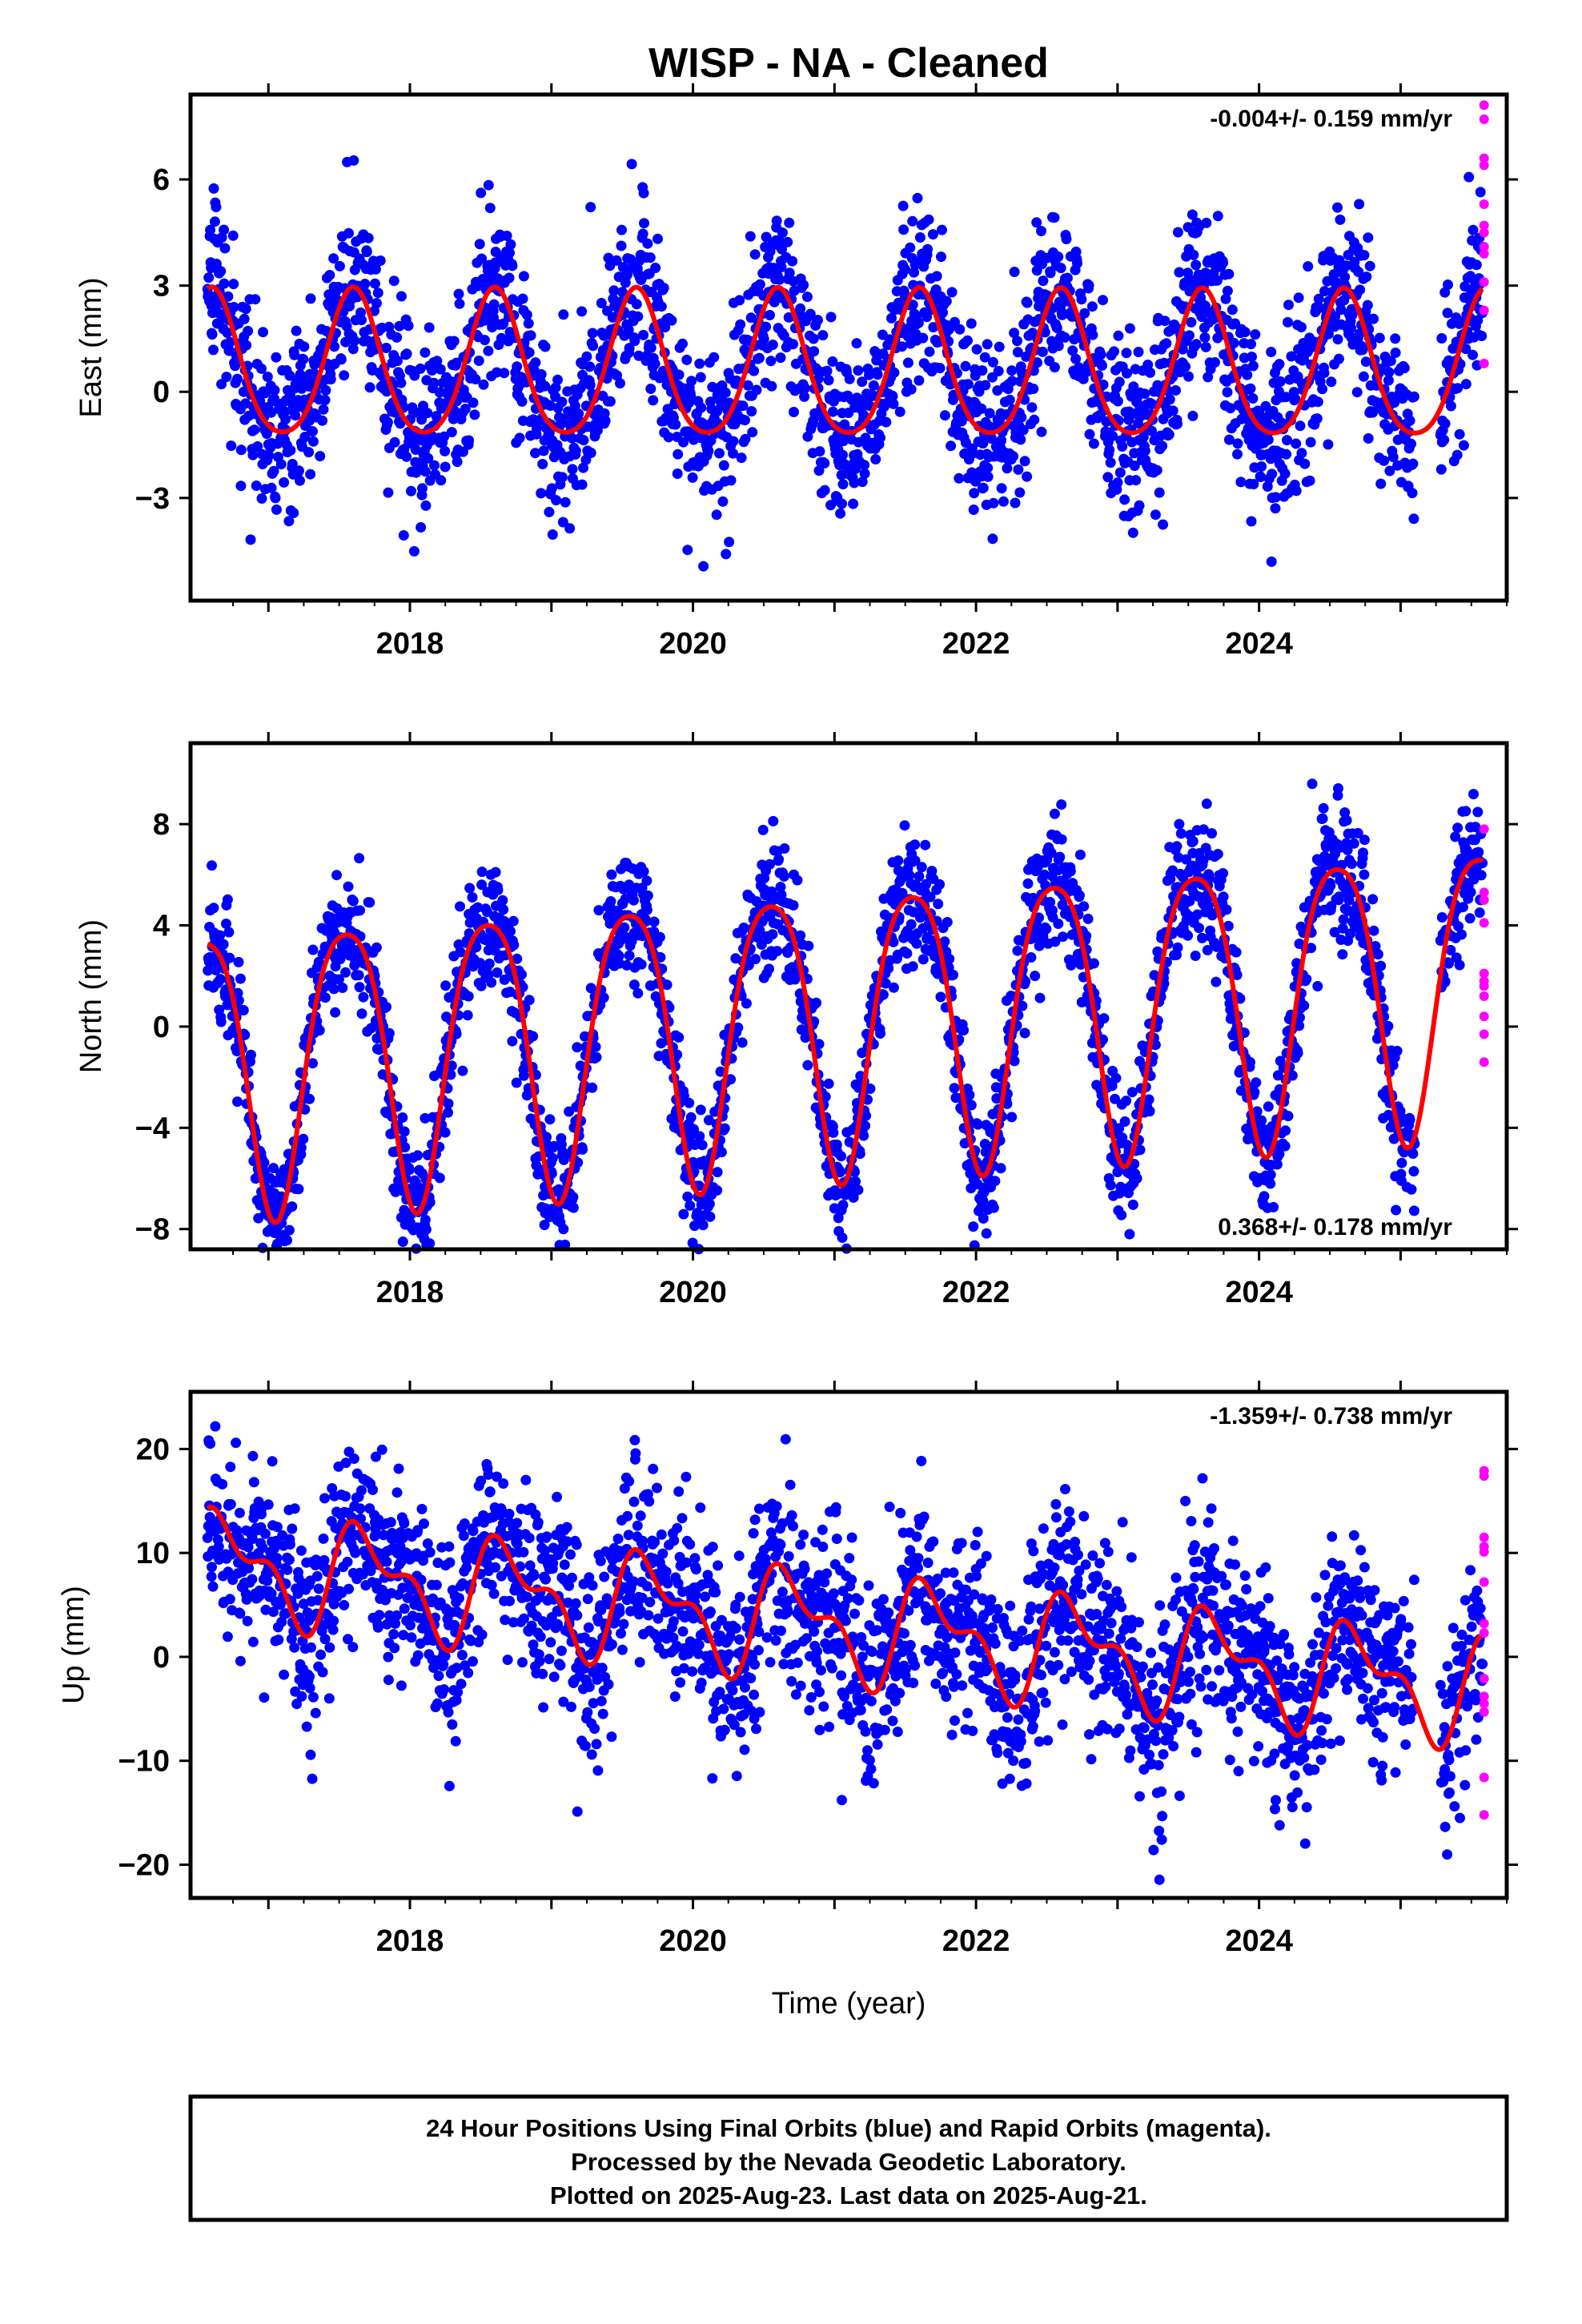 The image size is (1582, 2324). Describe the element at coordinates (161, 287) in the screenshot. I see `east-y-tick-label: 3` at that location.